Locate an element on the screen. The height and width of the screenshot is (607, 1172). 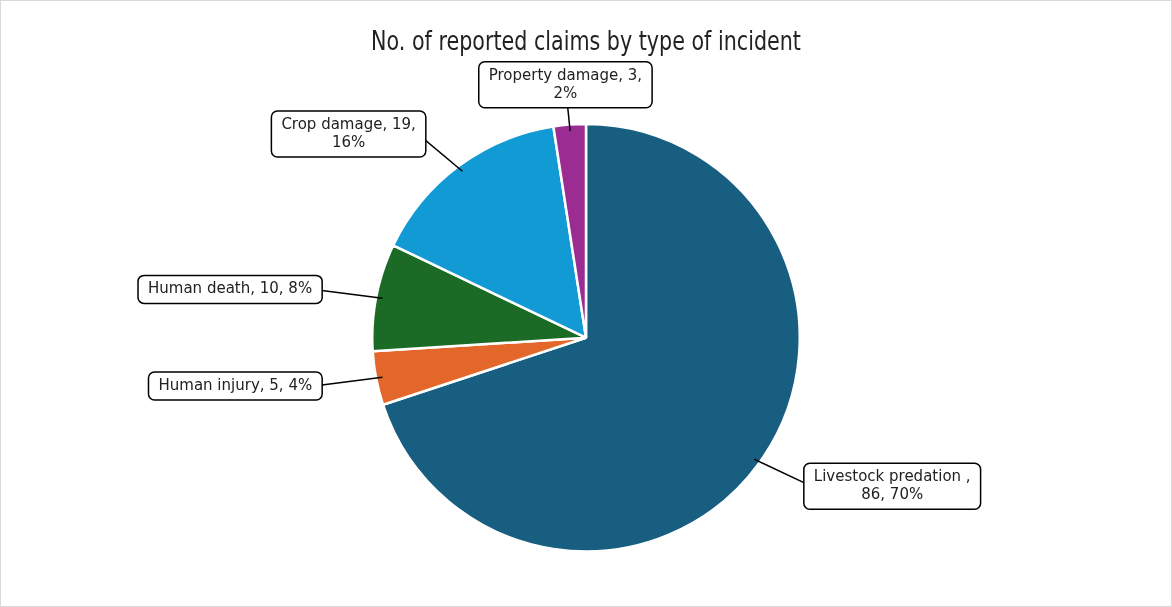
slice-label: Human injury, 5, 4% is located at coordinates (235, 384).